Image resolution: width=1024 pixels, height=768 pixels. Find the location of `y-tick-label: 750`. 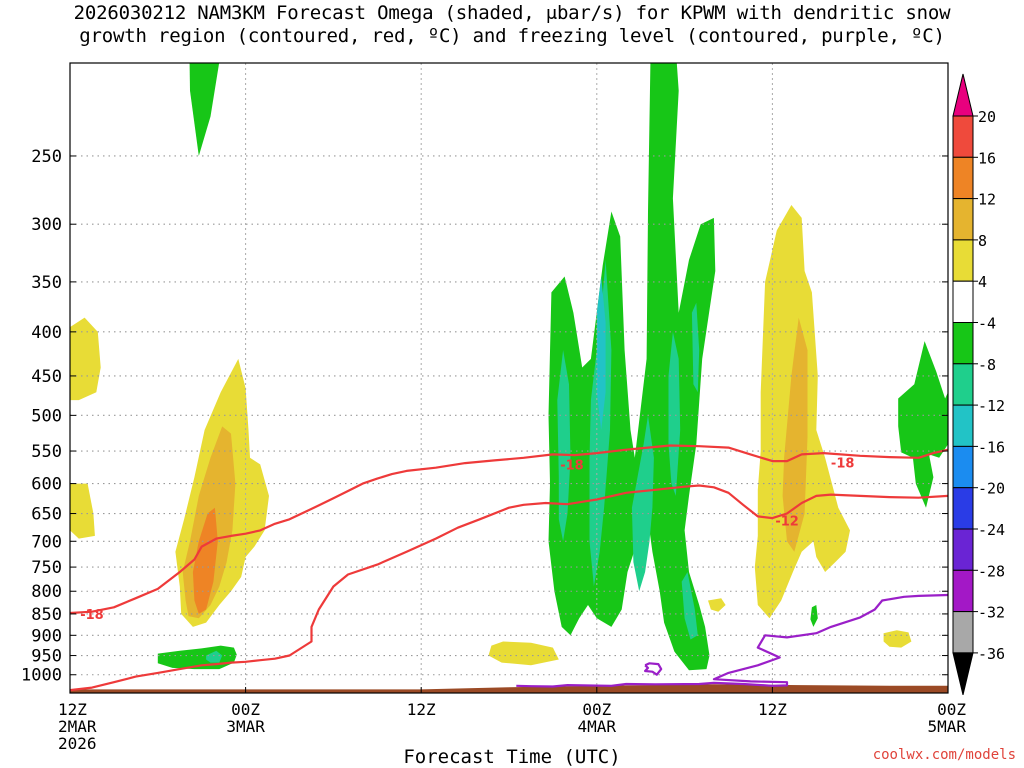

y-tick-label: 750 is located at coordinates (46, 568).